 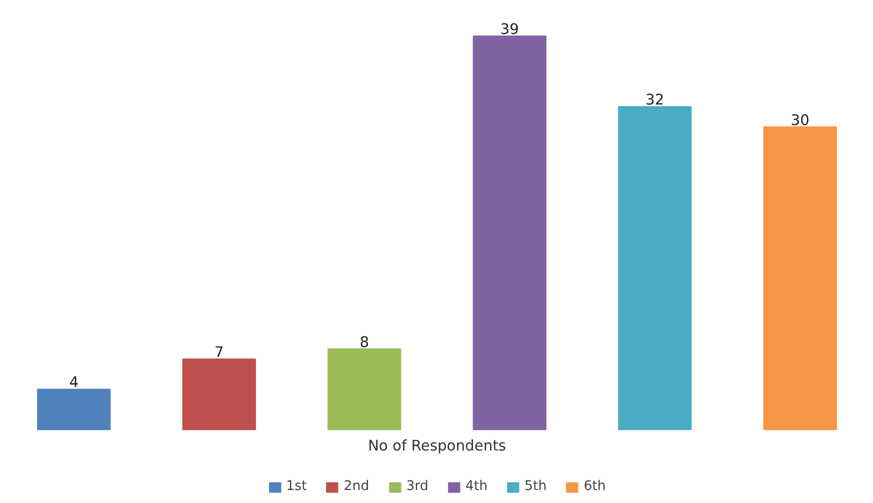 What do you see at coordinates (357, 486) in the screenshot?
I see `legend-label: 2nd` at bounding box center [357, 486].